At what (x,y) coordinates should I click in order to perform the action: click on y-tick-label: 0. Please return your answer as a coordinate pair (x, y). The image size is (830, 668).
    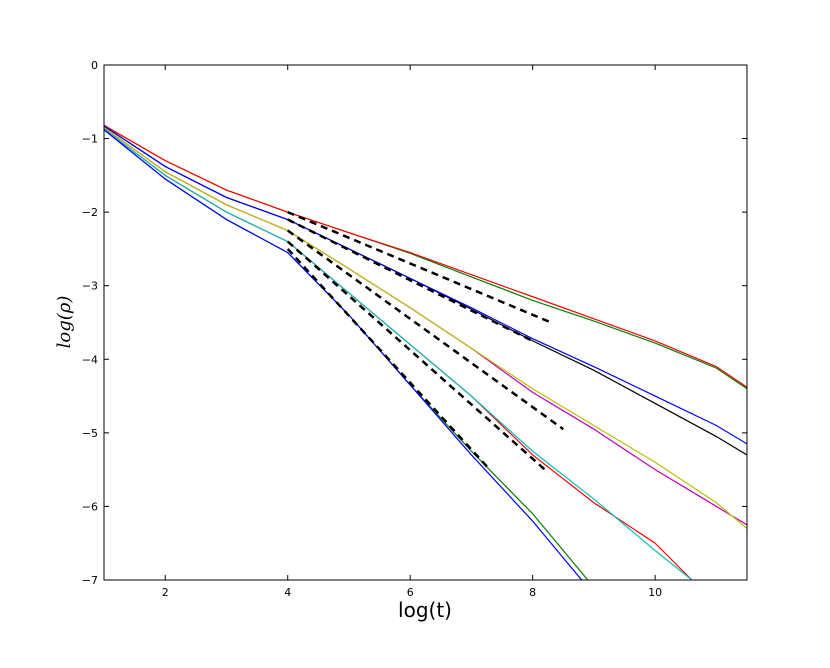
    Looking at the image, I should click on (94, 65).